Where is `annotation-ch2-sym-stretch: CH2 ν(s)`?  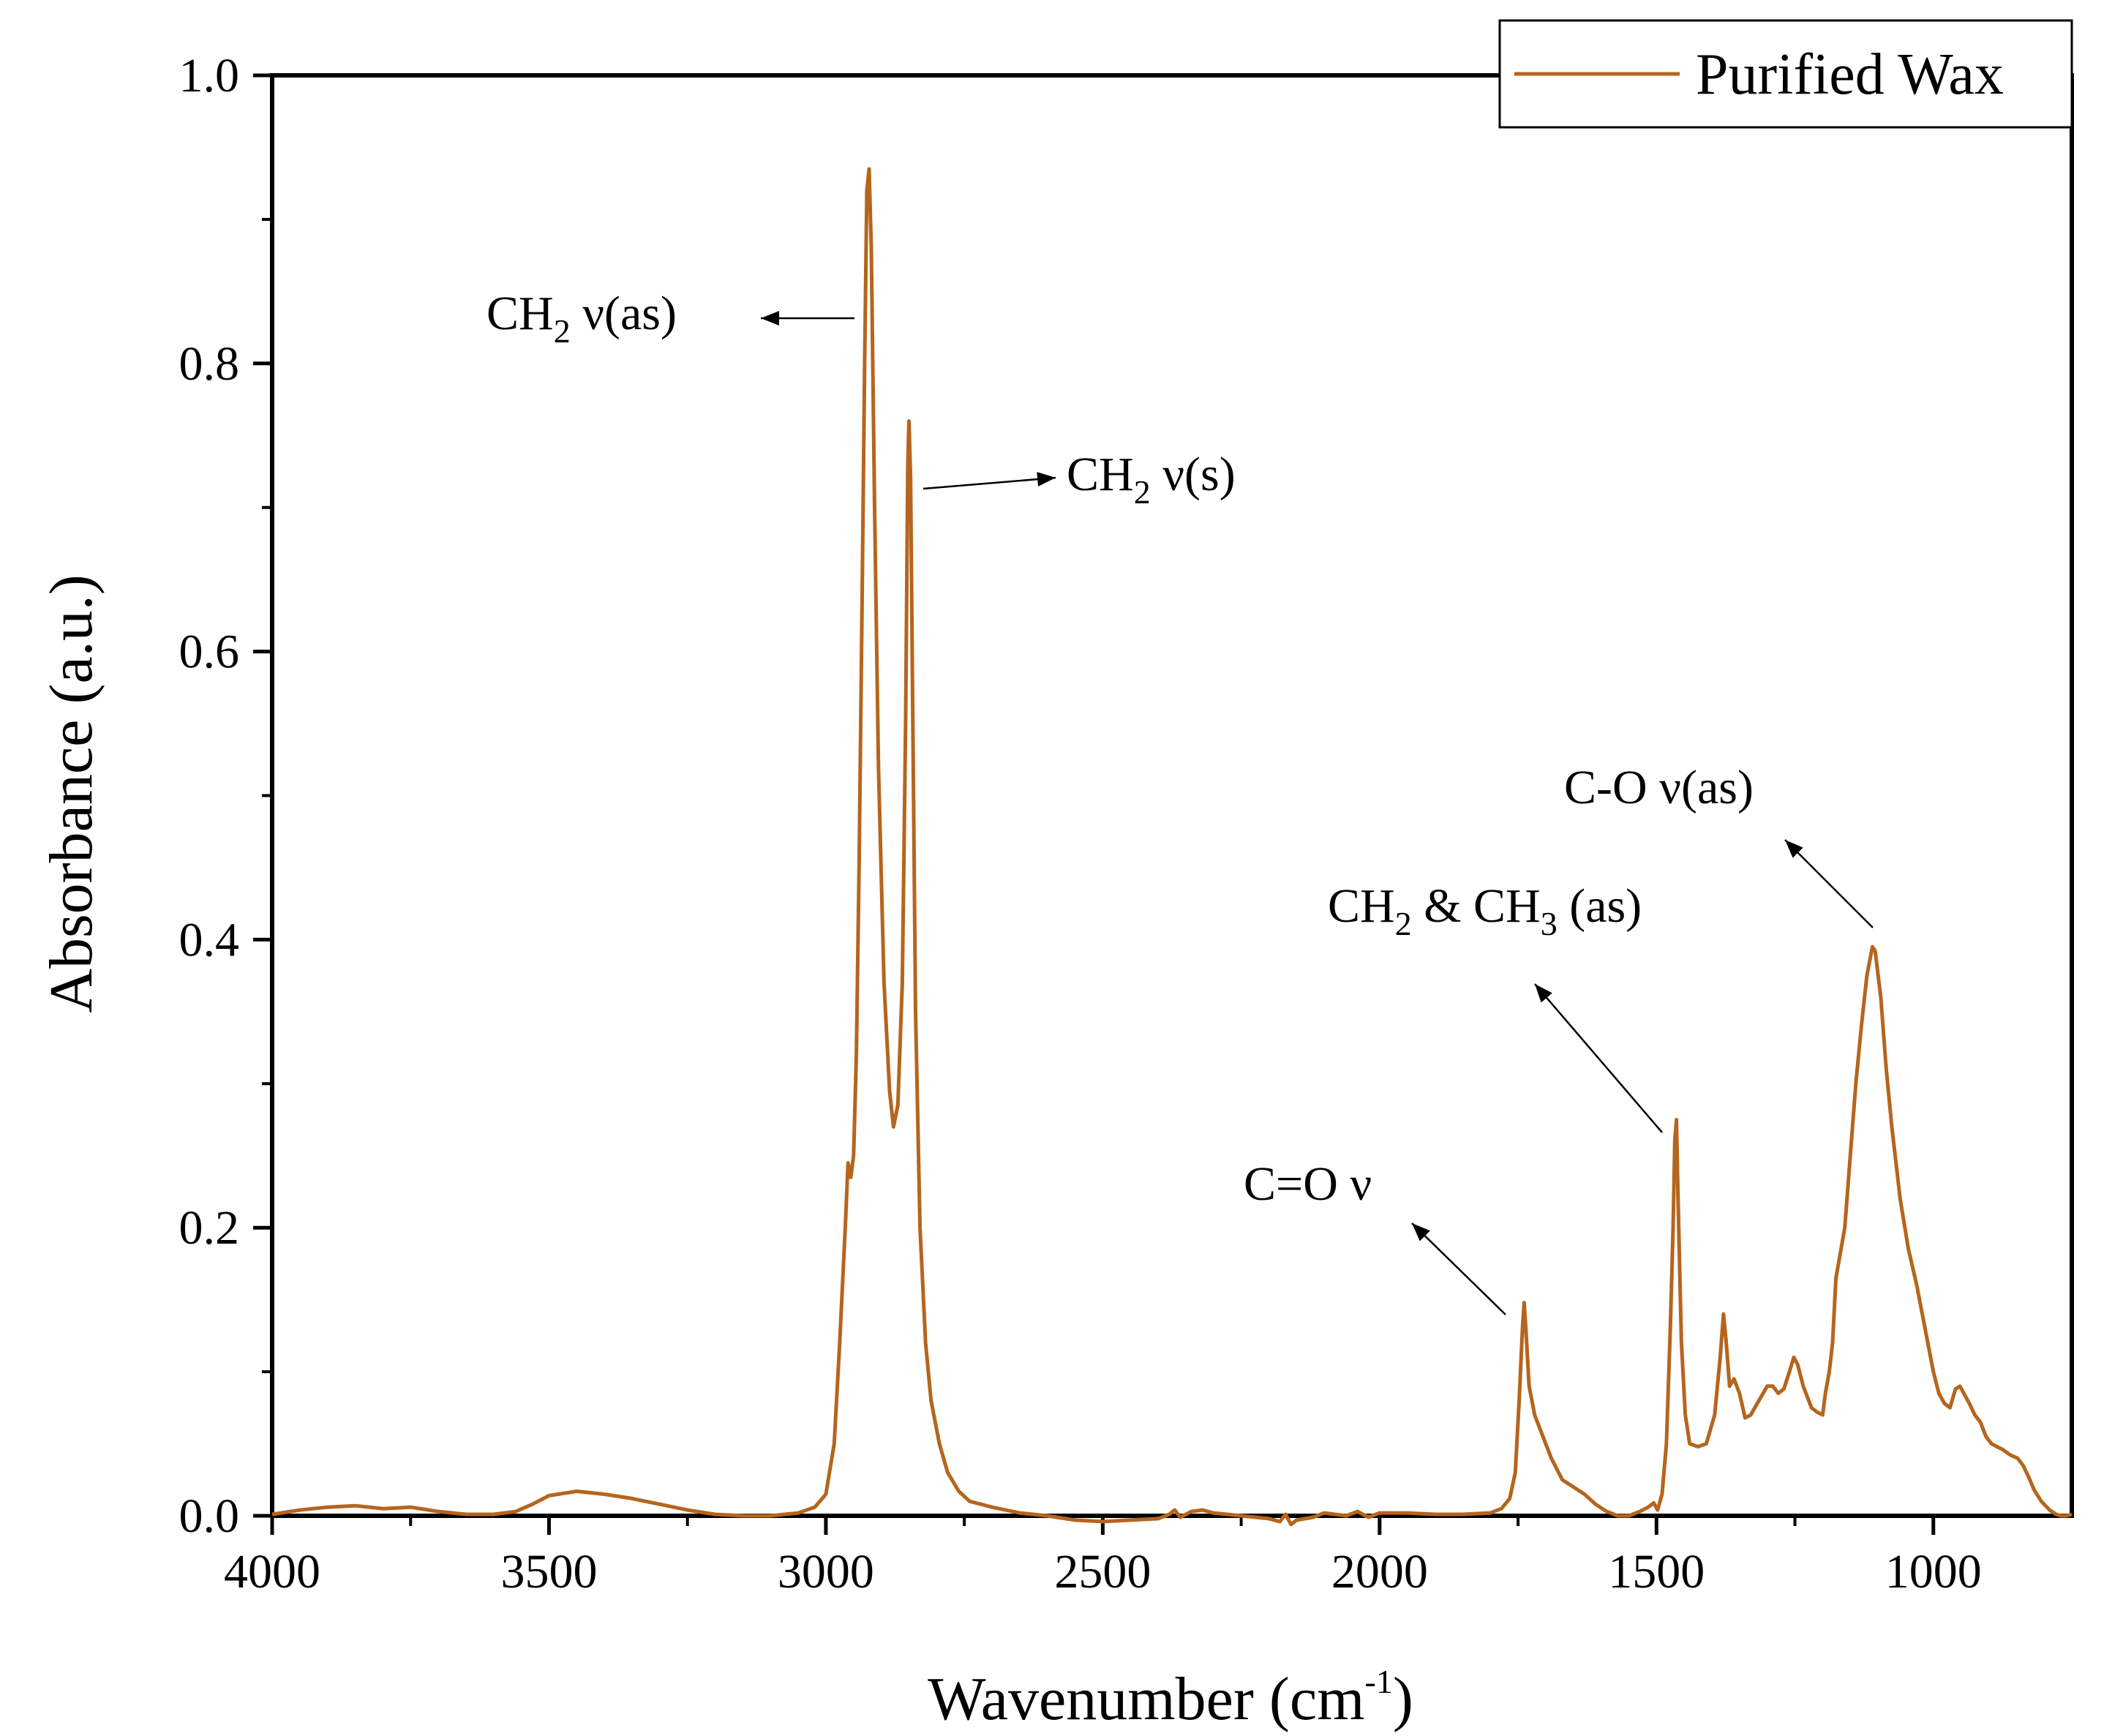 annotation-ch2-sym-stretch: CH2 ν(s) is located at coordinates (1152, 479).